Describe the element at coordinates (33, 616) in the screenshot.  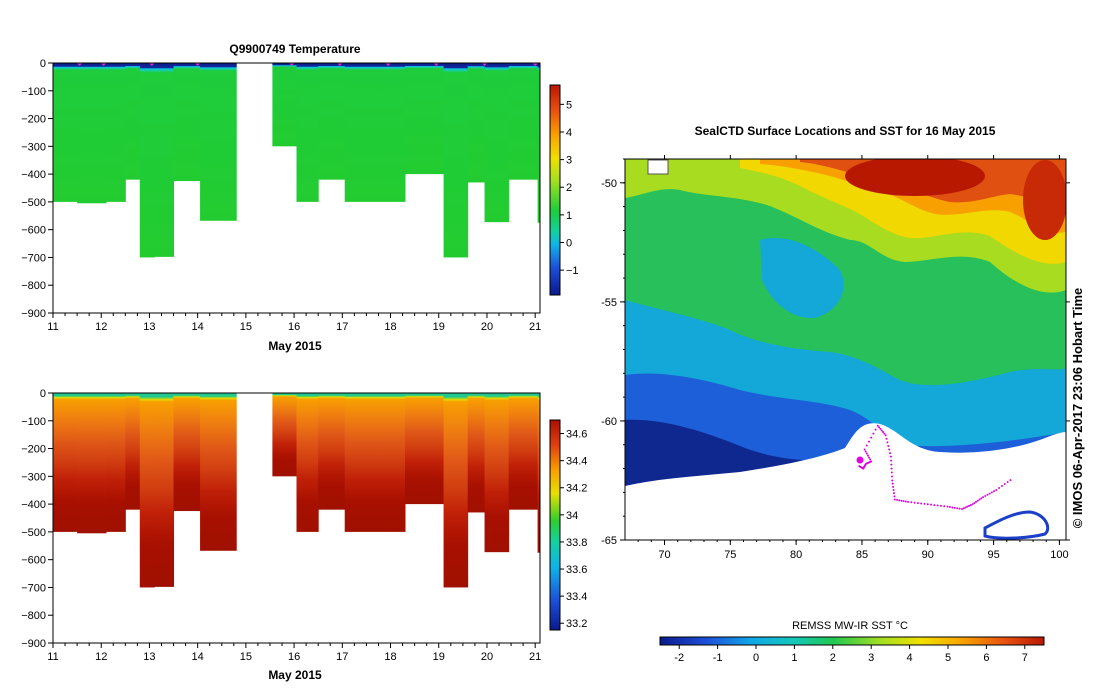
I see `y-tick-label: −800` at that location.